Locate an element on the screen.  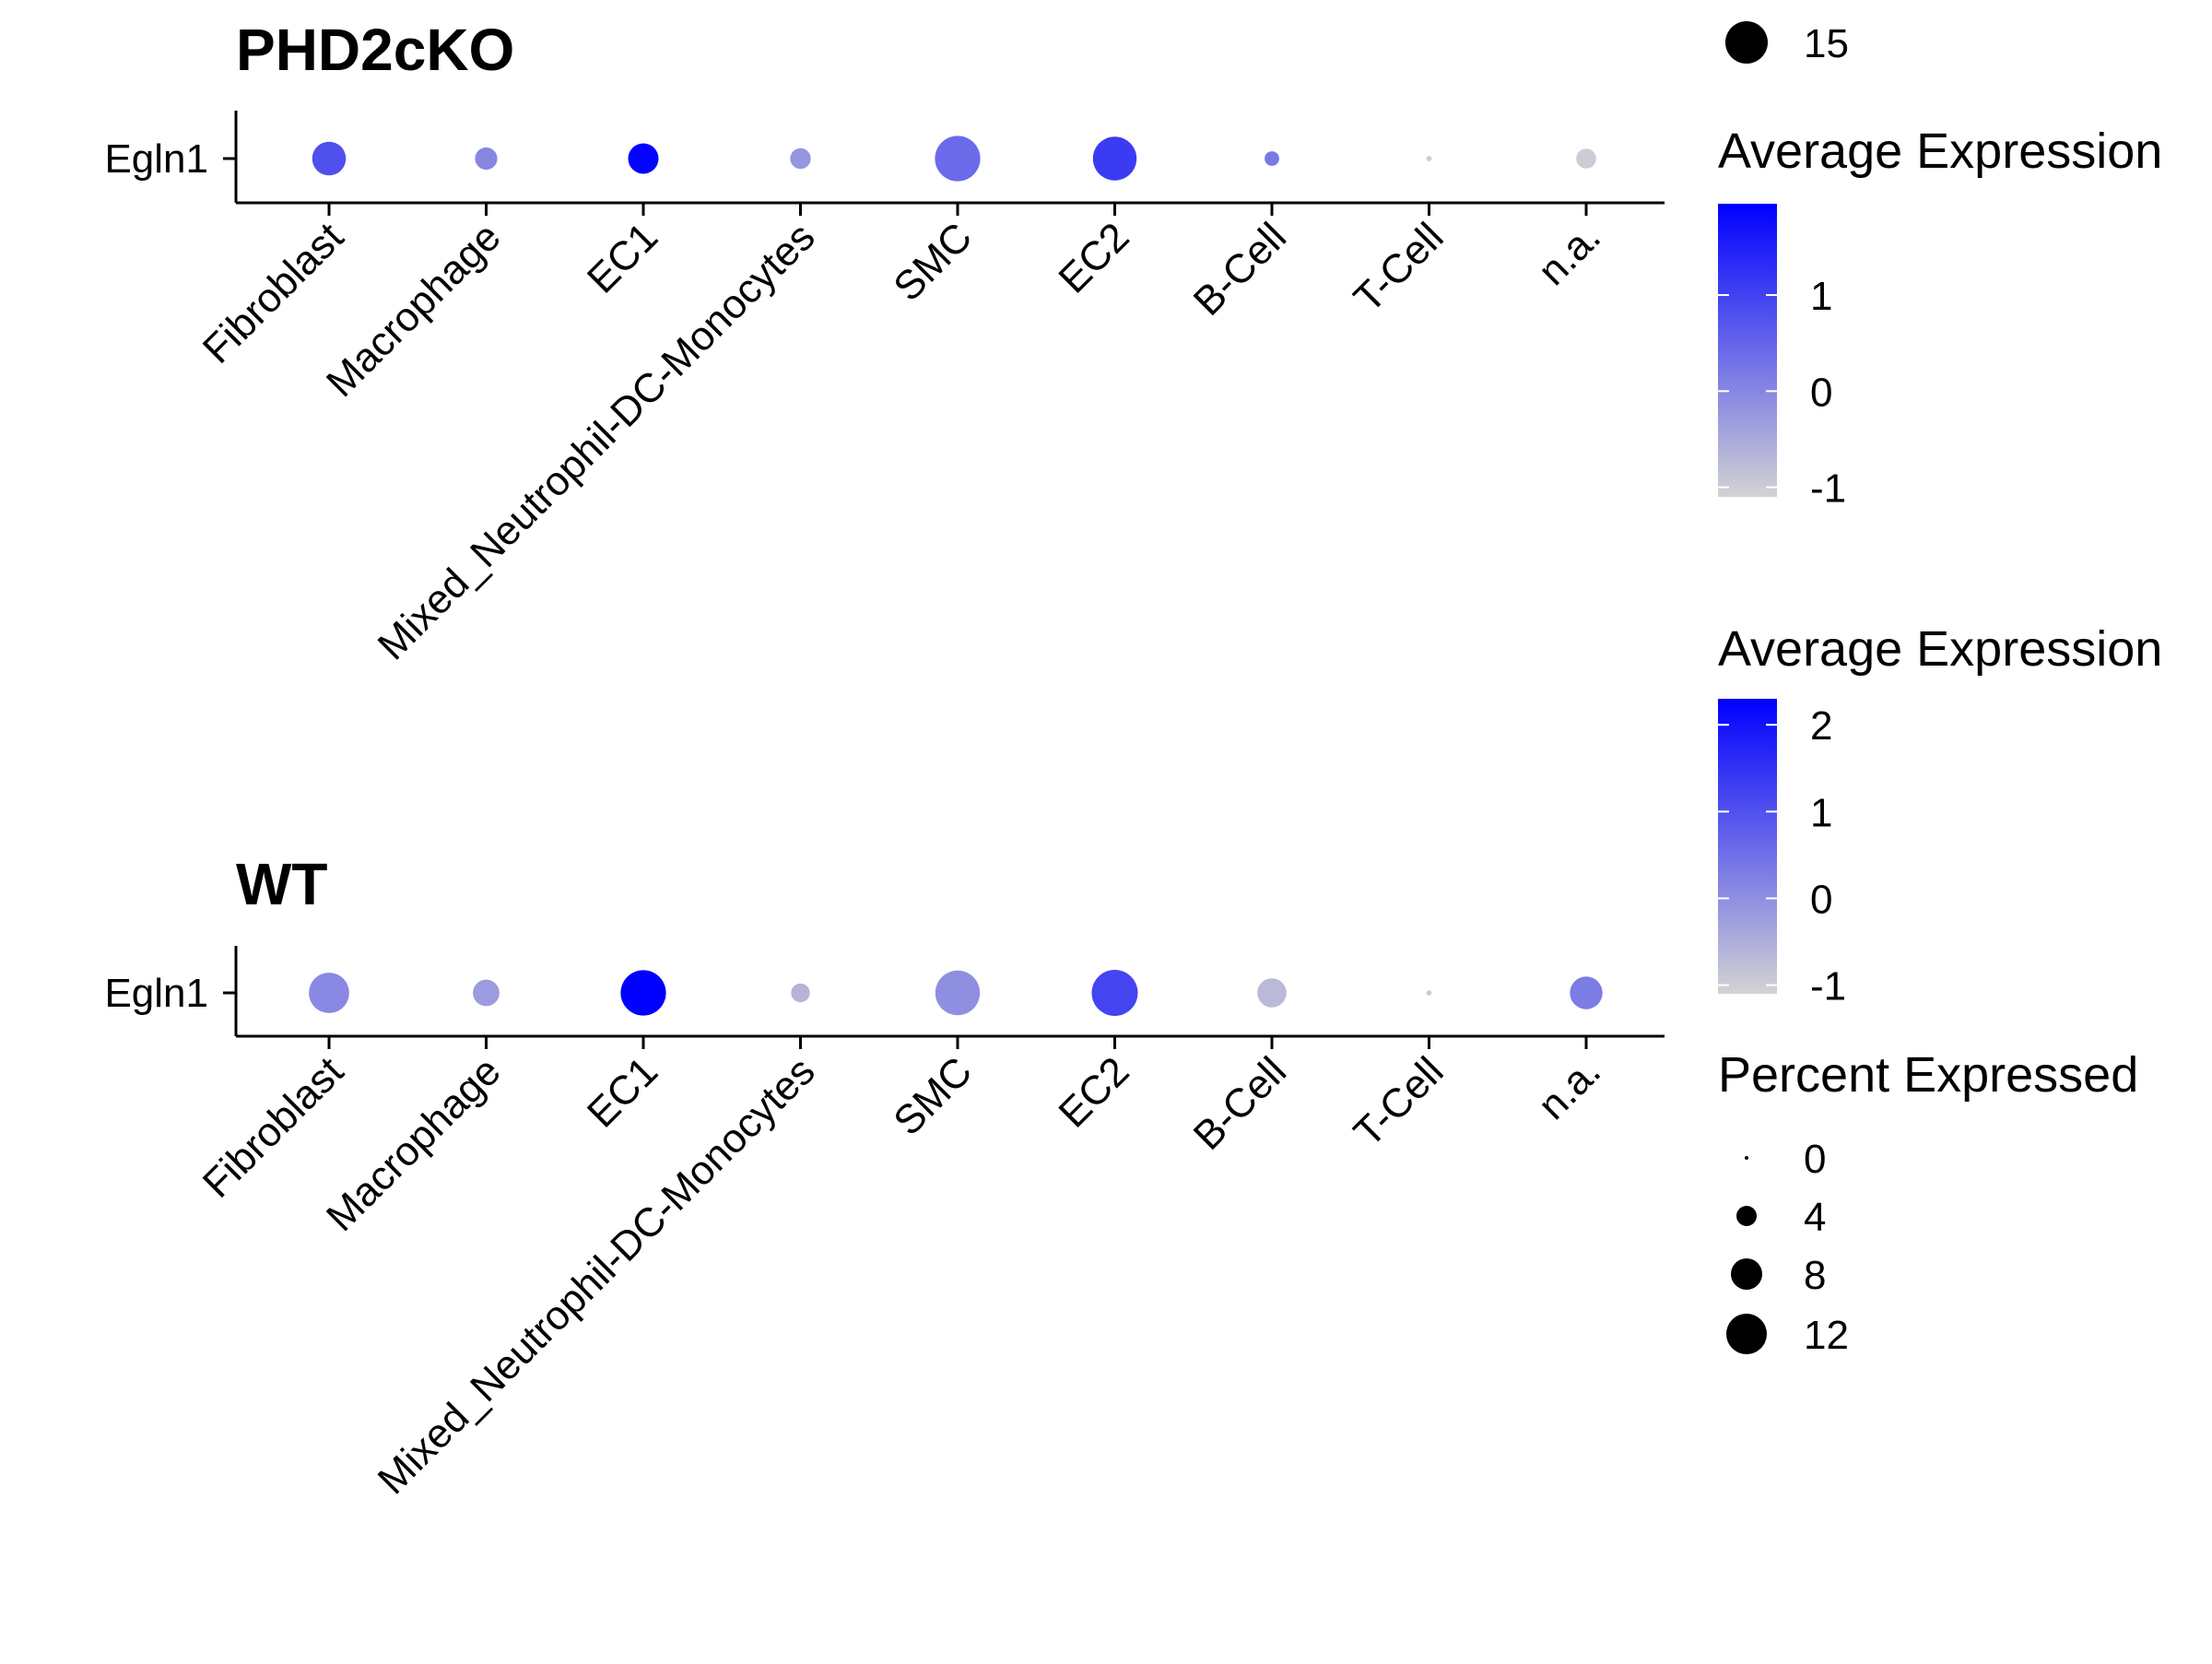
size-key-label: 8 is located at coordinates (1815, 1275).